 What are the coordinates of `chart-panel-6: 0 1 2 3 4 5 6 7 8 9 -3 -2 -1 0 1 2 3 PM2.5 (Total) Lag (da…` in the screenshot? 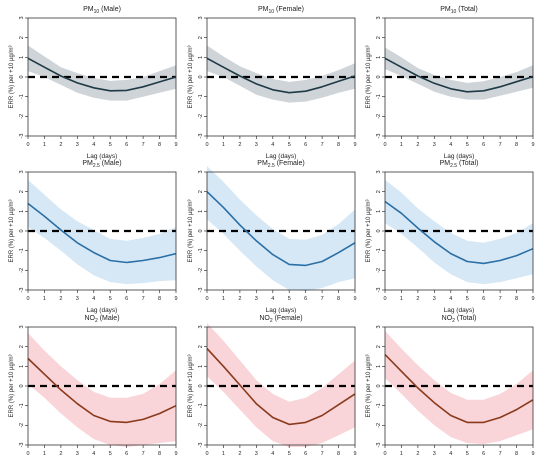 It's located at (450, 237).